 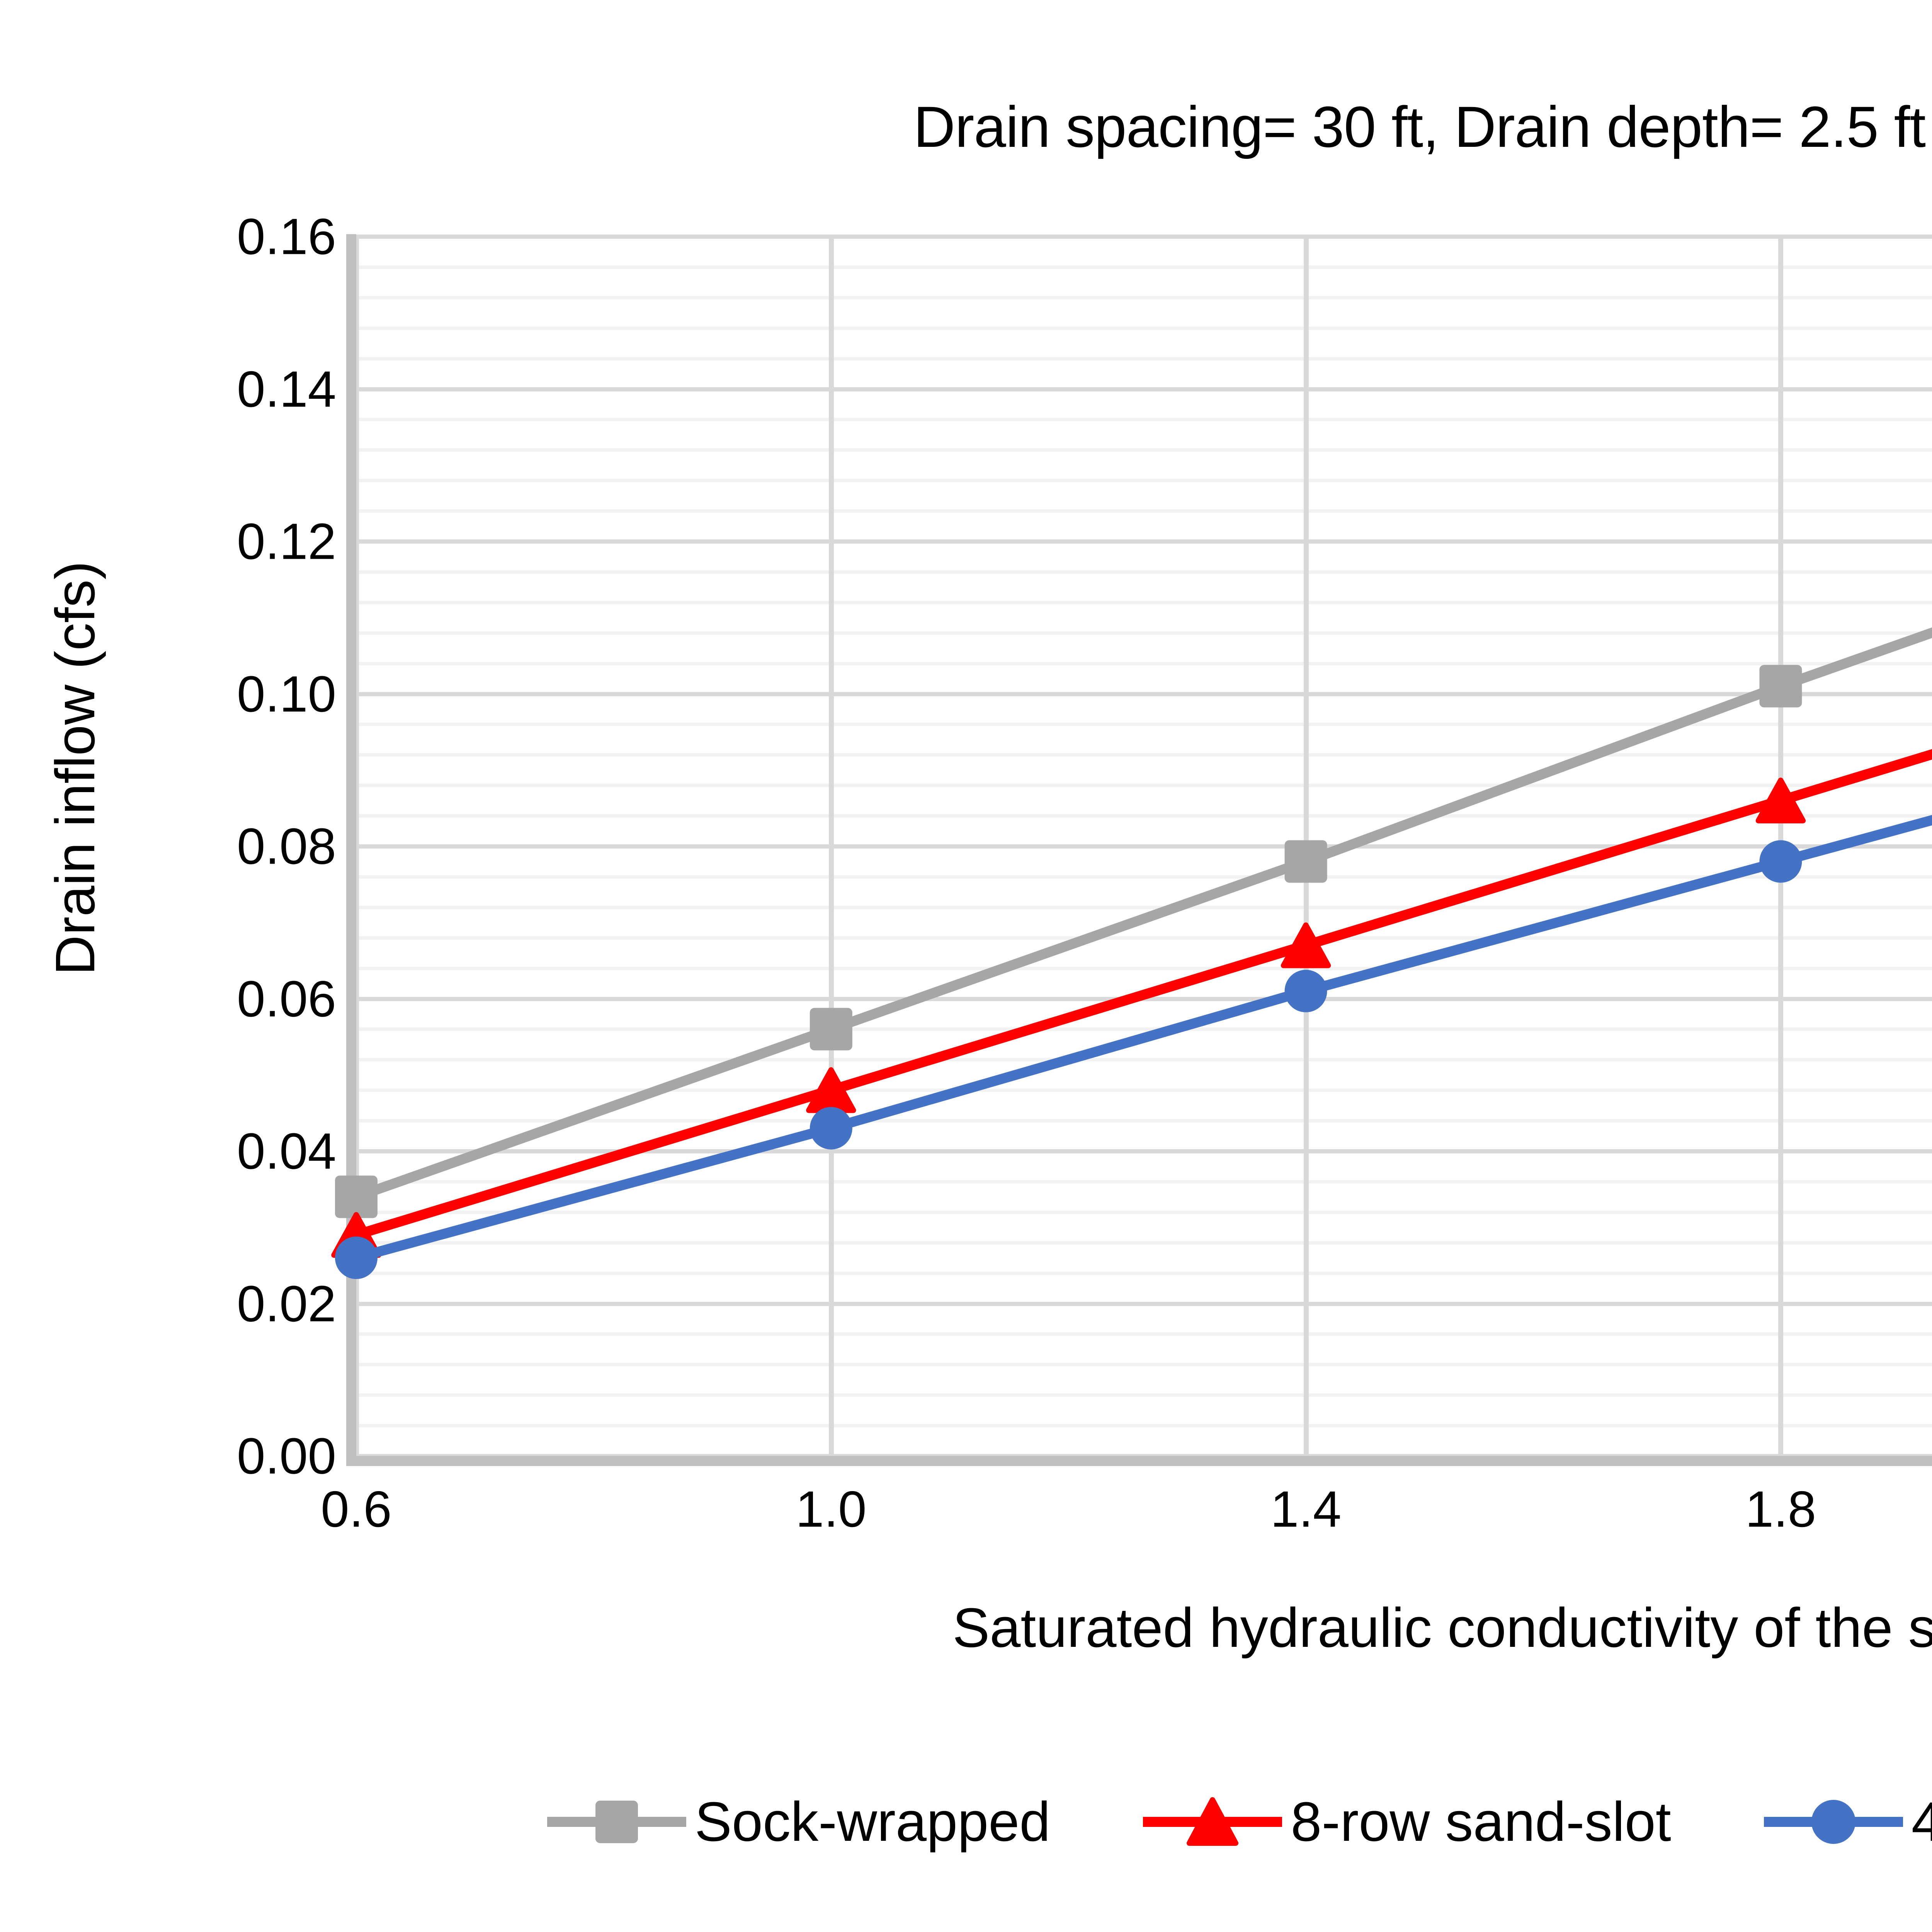 What do you see at coordinates (1781, 1509) in the screenshot?
I see `x-tick-label: 1.8` at bounding box center [1781, 1509].